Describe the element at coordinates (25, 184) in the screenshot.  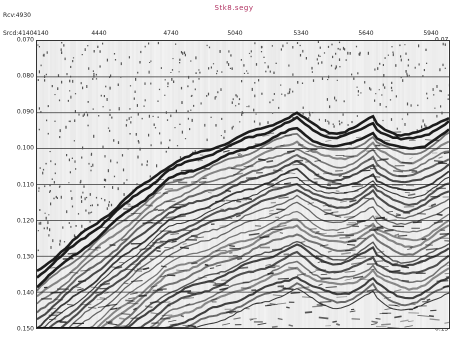
I see `y-tick-label-left: 0.110` at that location.